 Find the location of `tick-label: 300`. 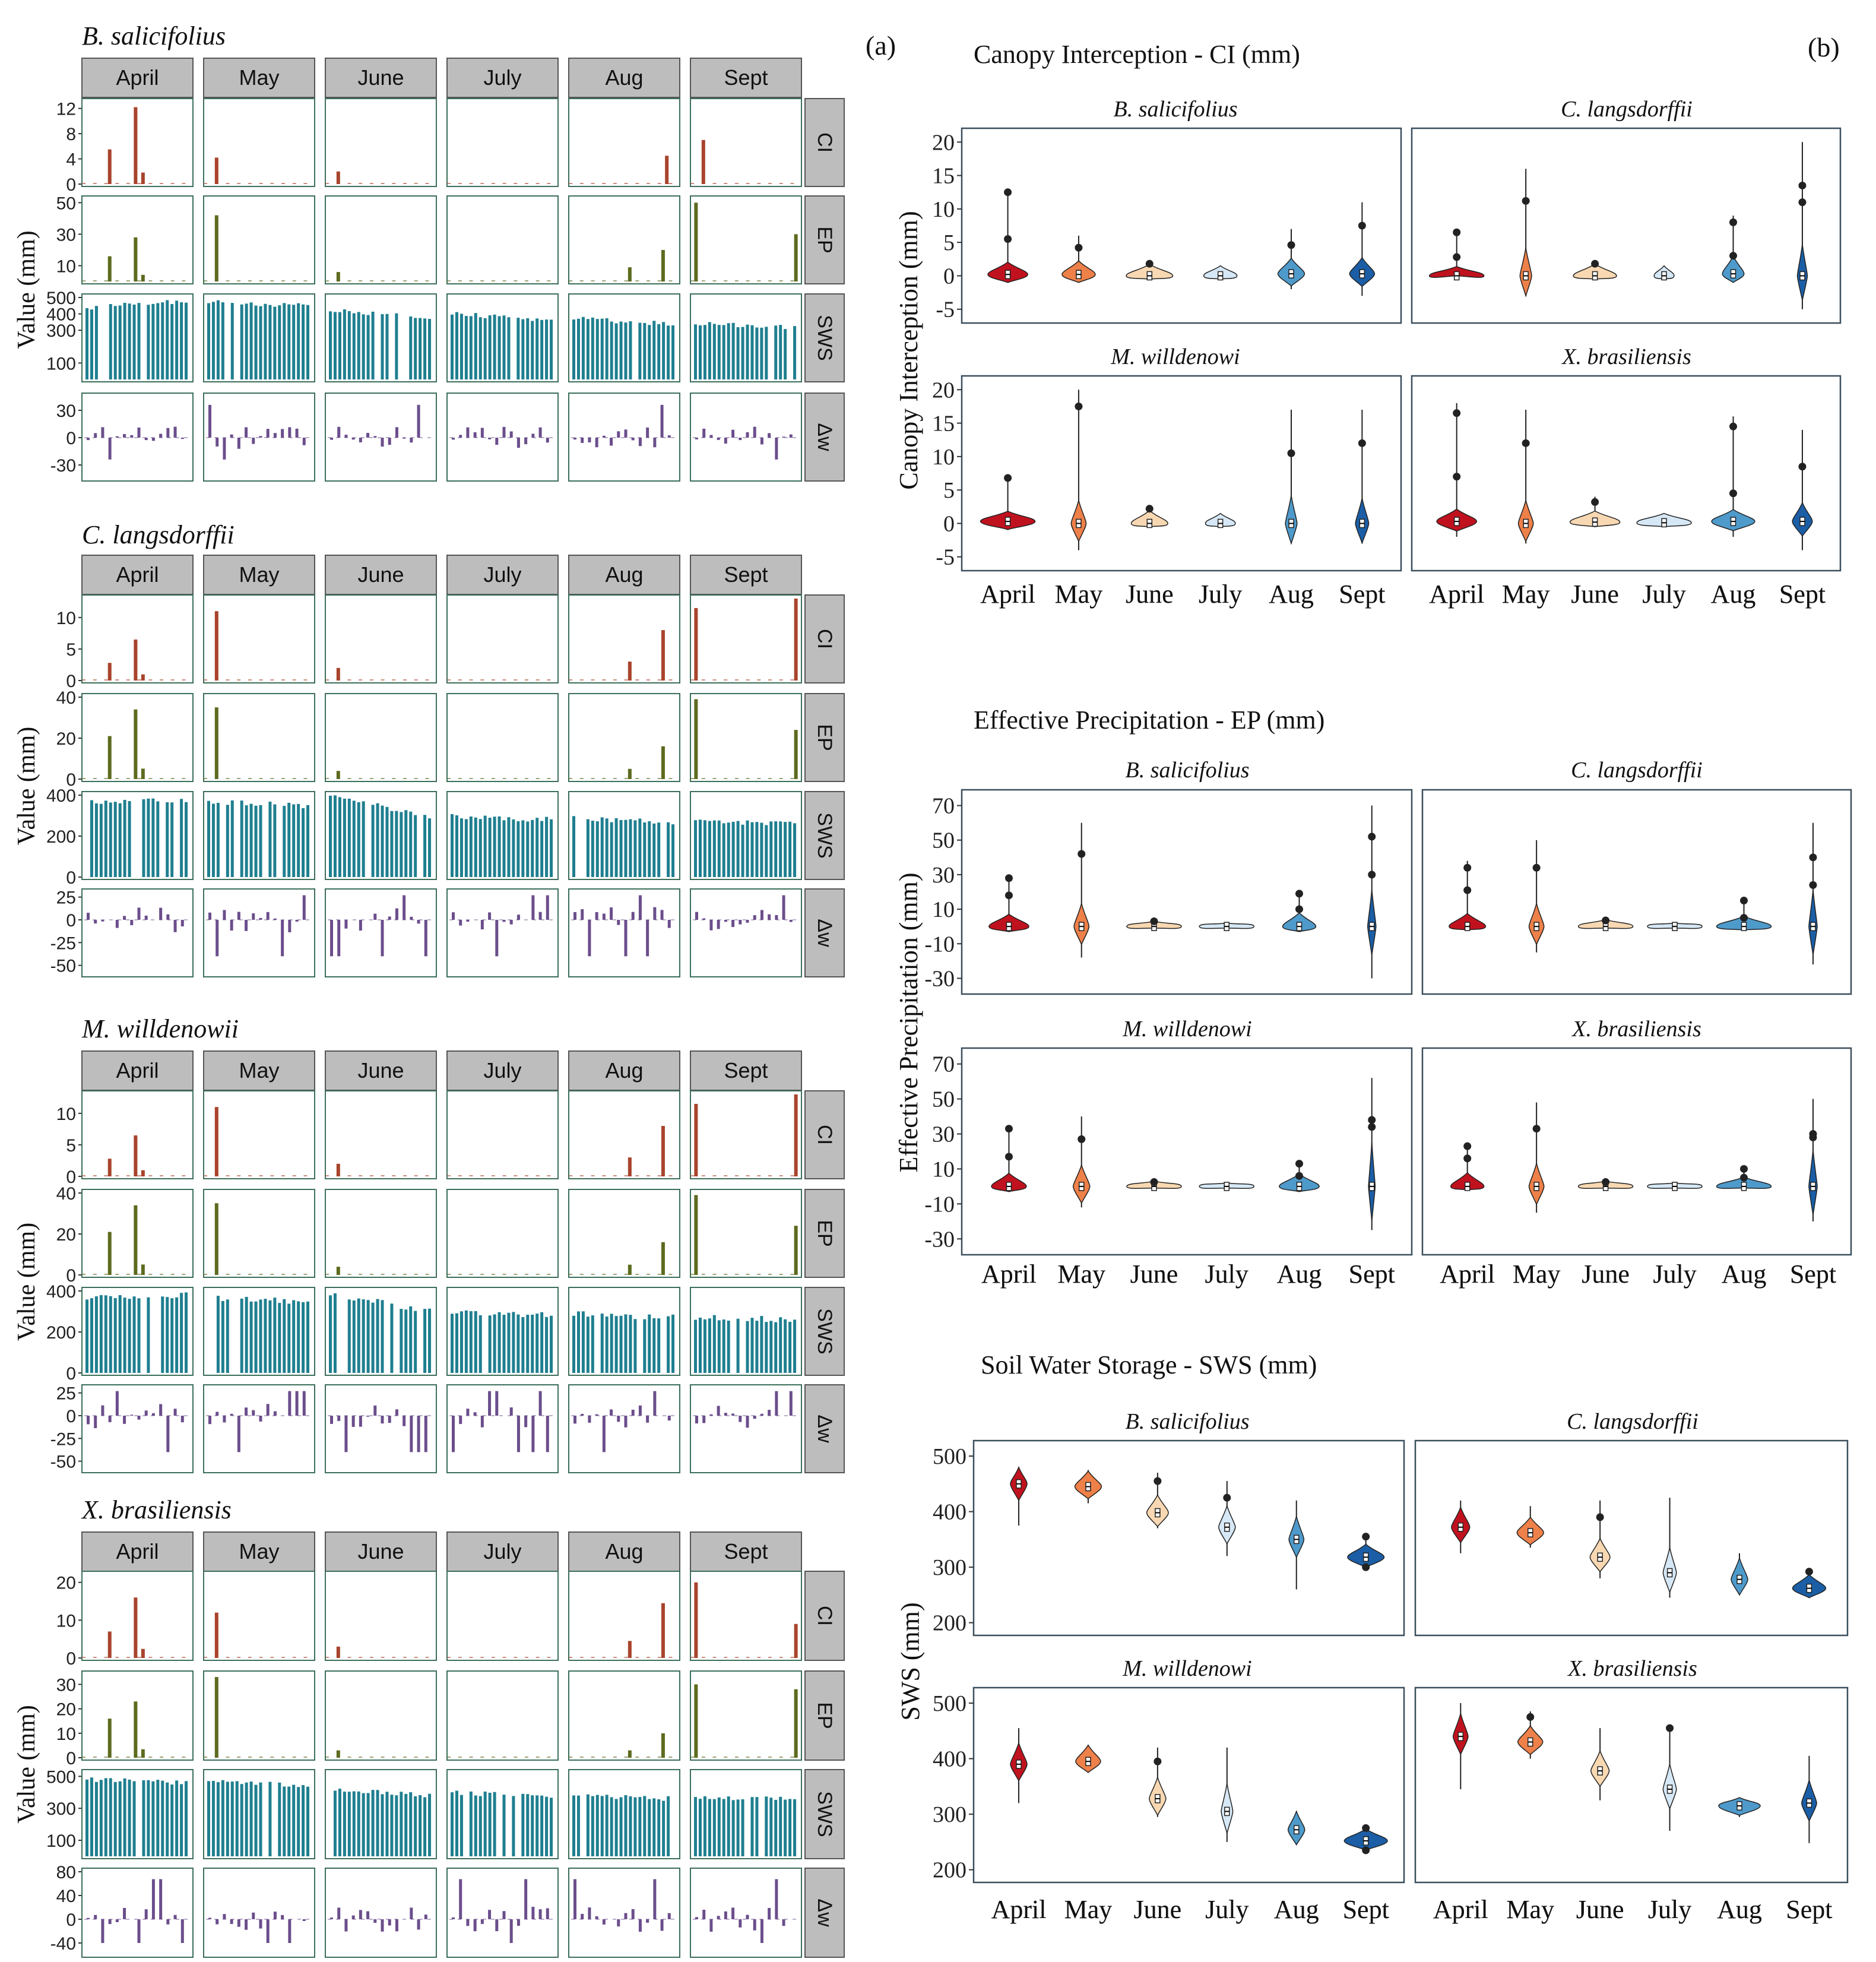

tick-label: 300 is located at coordinates (950, 1567).